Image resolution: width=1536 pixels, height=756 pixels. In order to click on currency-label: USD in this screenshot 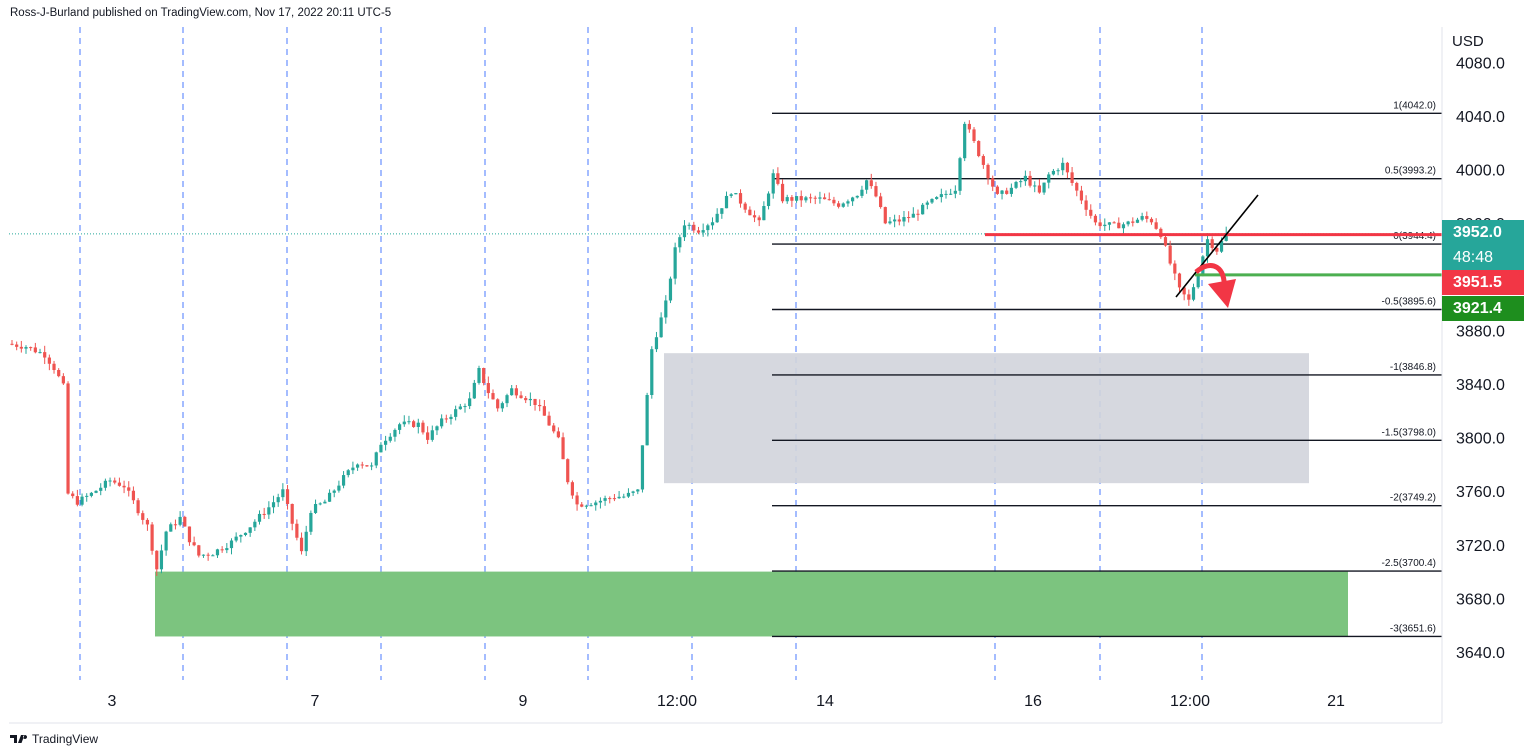, I will do `click(1468, 41)`.